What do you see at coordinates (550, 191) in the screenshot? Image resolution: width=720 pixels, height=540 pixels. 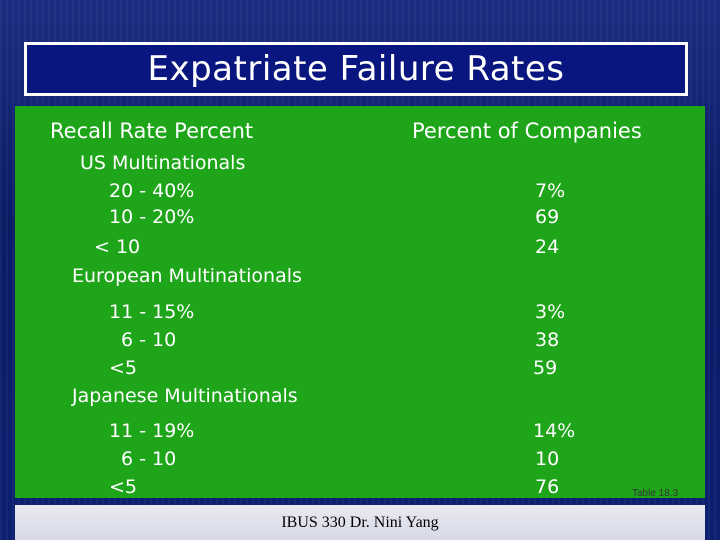 I see `percent-us-1: 7%` at bounding box center [550, 191].